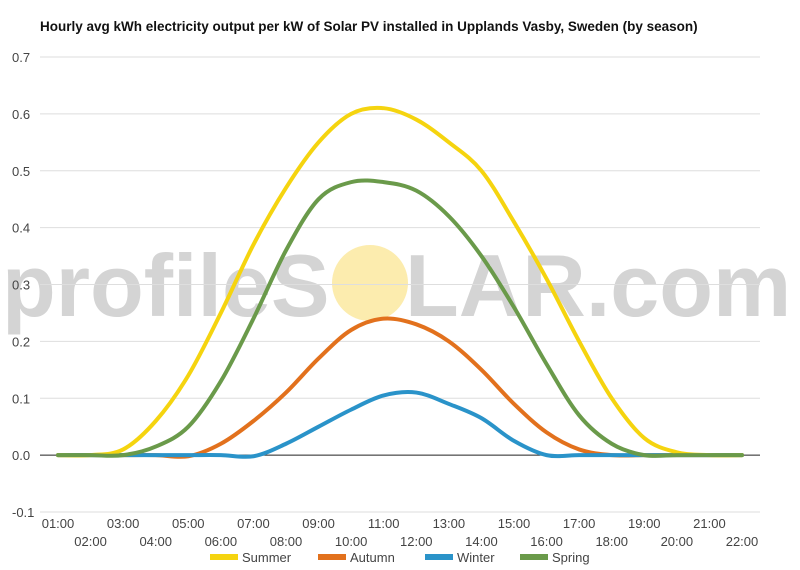 The image size is (800, 570). What do you see at coordinates (514, 523) in the screenshot?
I see `x-tick-label: 15:00` at bounding box center [514, 523].